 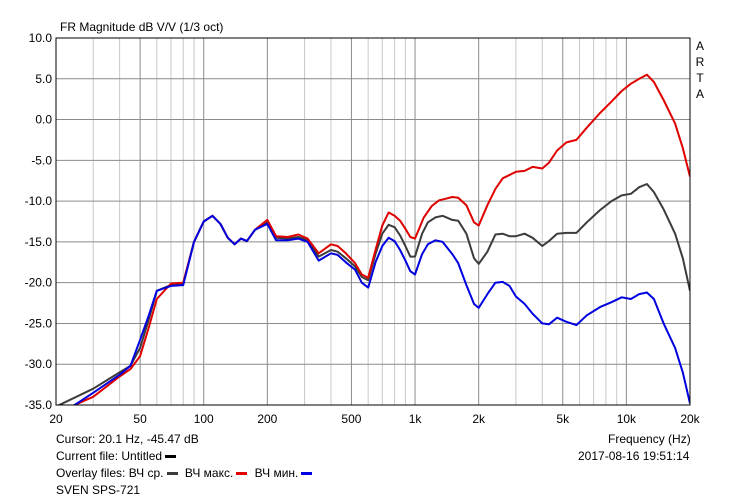 What do you see at coordinates (416, 419) in the screenshot?
I see `x-tick-label: 1k` at bounding box center [416, 419].